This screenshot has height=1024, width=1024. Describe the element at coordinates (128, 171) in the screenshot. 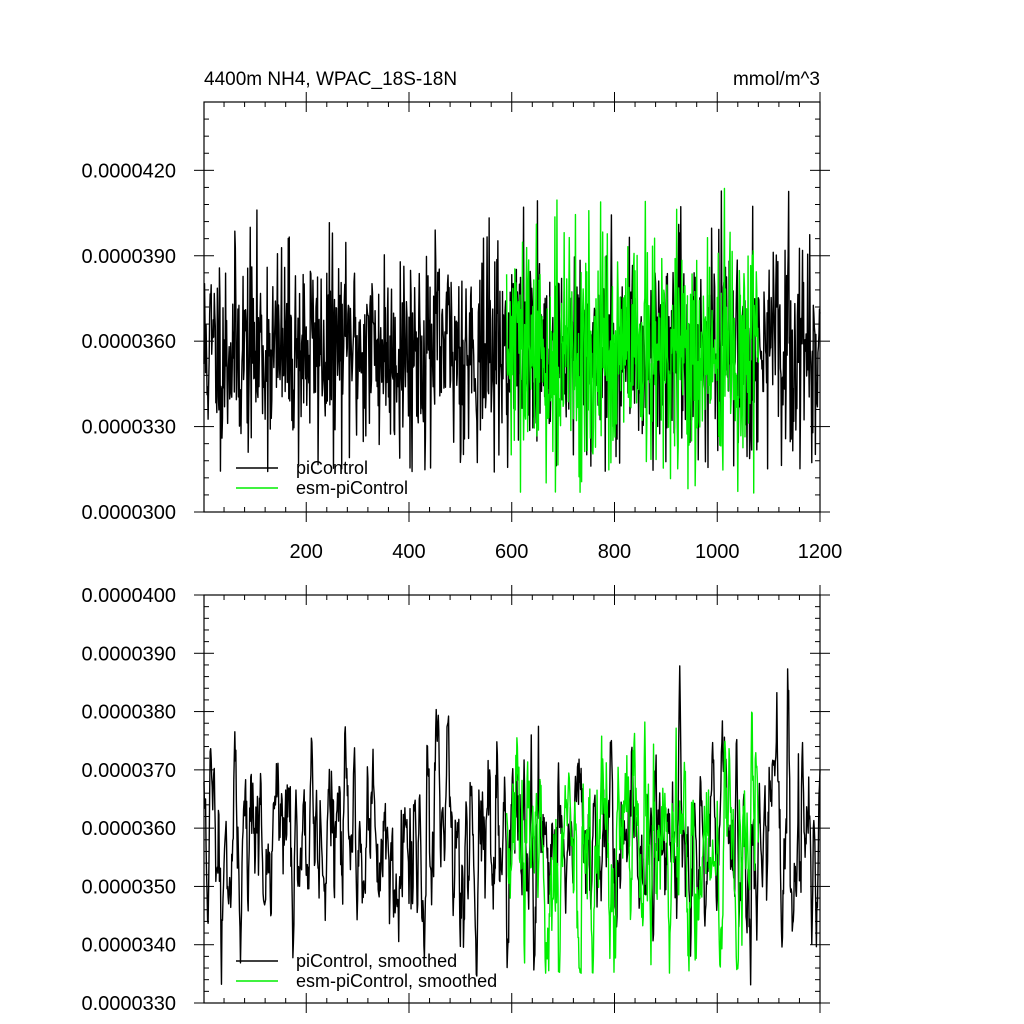

I see `top-y-tick-label: 0.0000420` at that location.